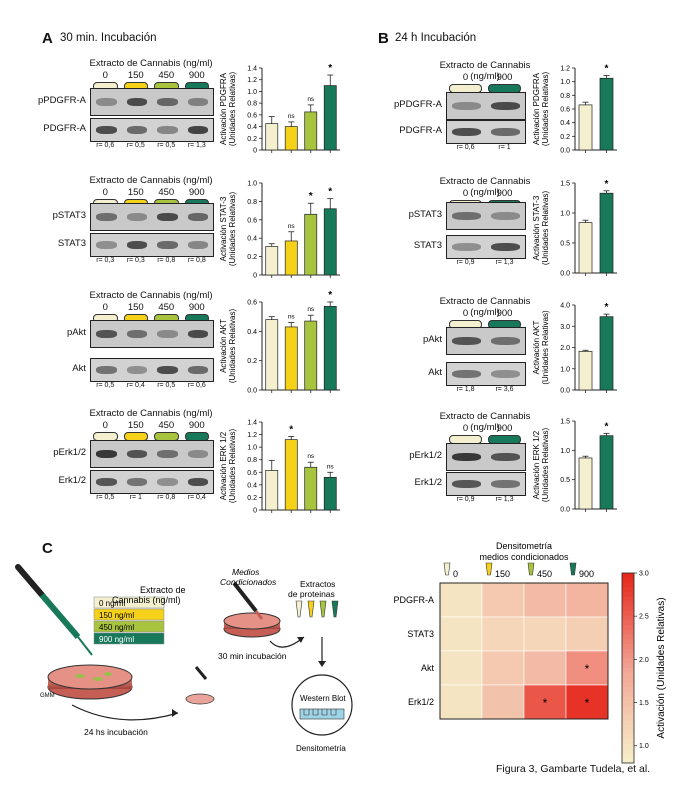 Image resolution: width=700 pixels, height=795 pixels. I want to click on heatmap-column-label: 150, so click(502, 574).